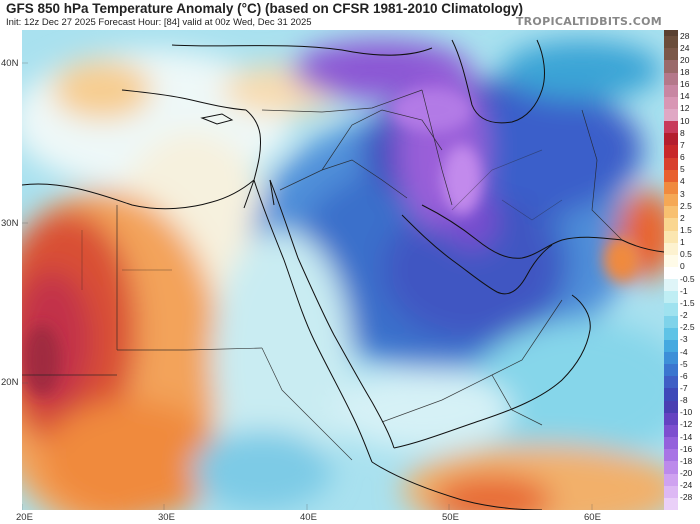 Image resolution: width=700 pixels, height=524 pixels. I want to click on lat-label-30n: 30N, so click(10, 223).